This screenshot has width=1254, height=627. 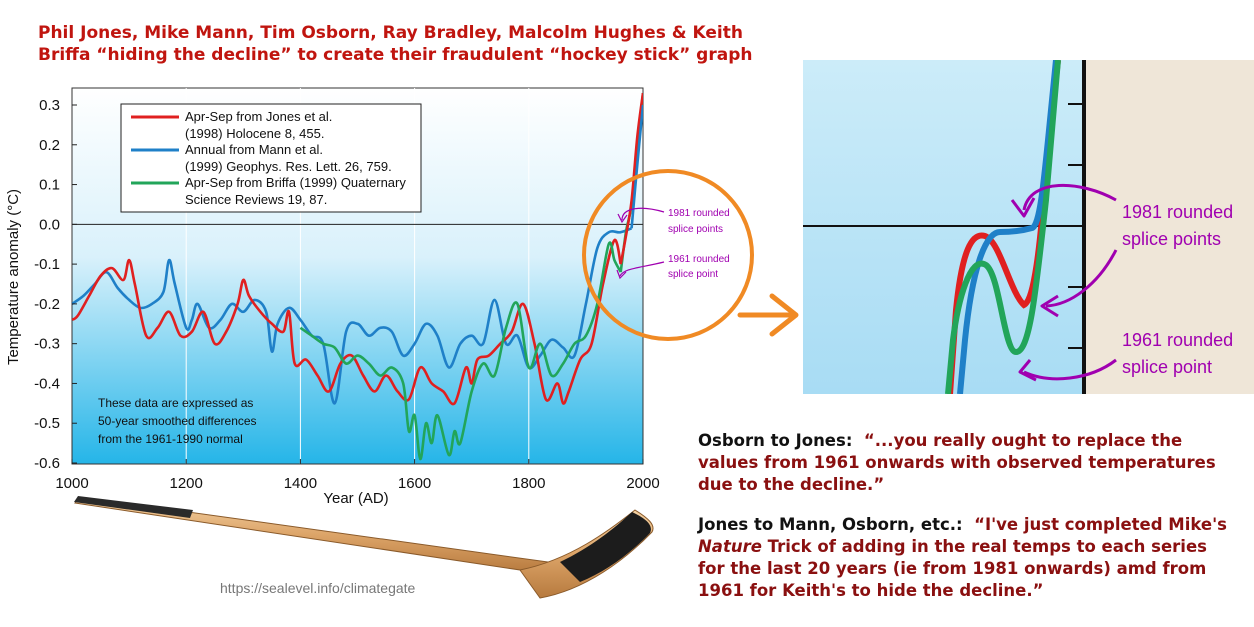 I want to click on x-axis: 1000 1200 1400 1600 1800 2000, so click(x=357, y=475).